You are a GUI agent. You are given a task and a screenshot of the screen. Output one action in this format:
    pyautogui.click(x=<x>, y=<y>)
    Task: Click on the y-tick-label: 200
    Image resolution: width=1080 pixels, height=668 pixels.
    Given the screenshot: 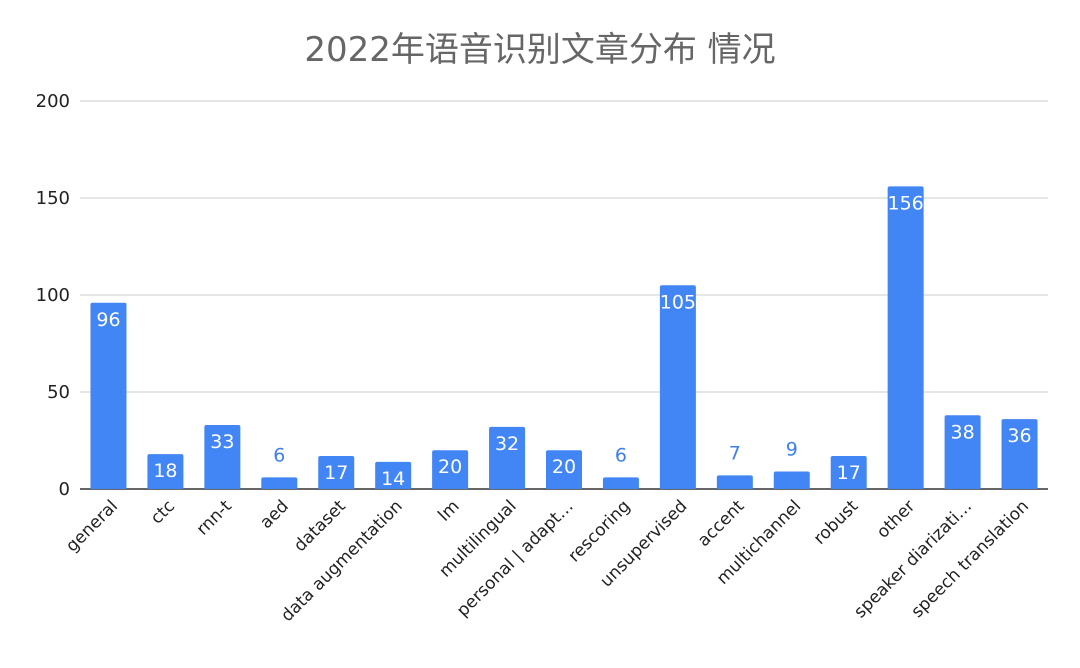 What is the action you would take?
    pyautogui.click(x=53, y=101)
    